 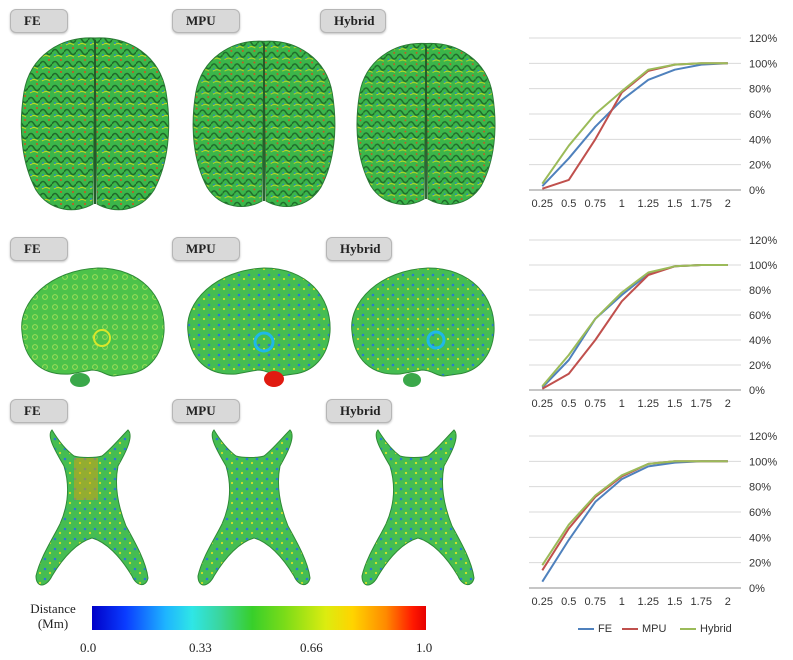 I want to click on chart-ventricle-xtick-label: 1, so click(x=622, y=602).